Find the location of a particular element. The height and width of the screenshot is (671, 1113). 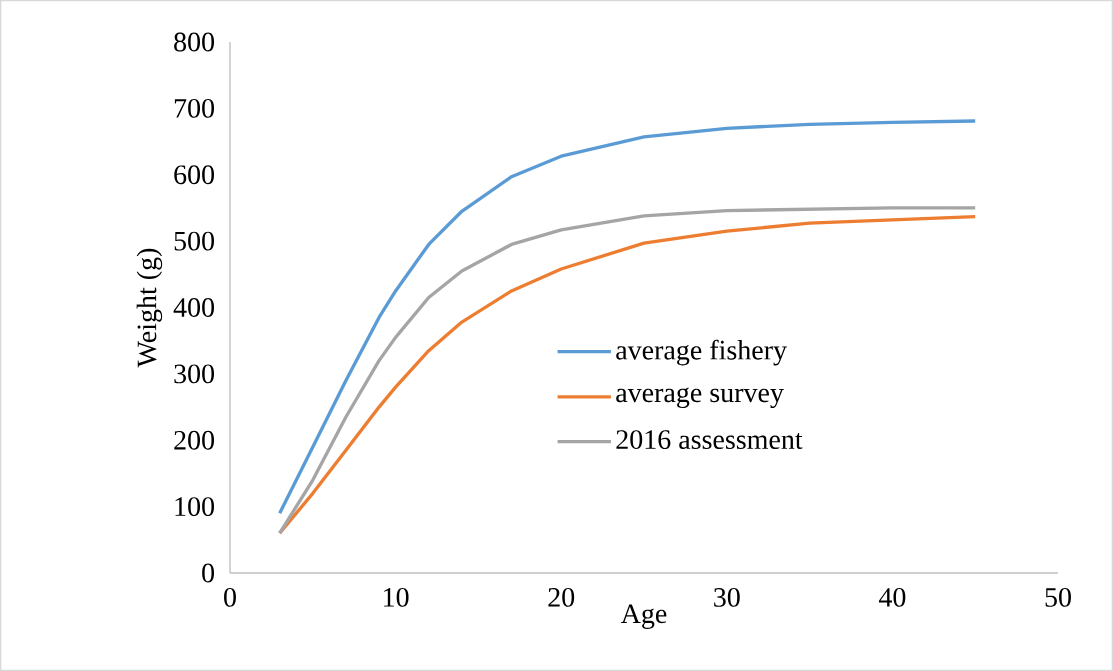

y-tick-label: 200 is located at coordinates (194, 440).